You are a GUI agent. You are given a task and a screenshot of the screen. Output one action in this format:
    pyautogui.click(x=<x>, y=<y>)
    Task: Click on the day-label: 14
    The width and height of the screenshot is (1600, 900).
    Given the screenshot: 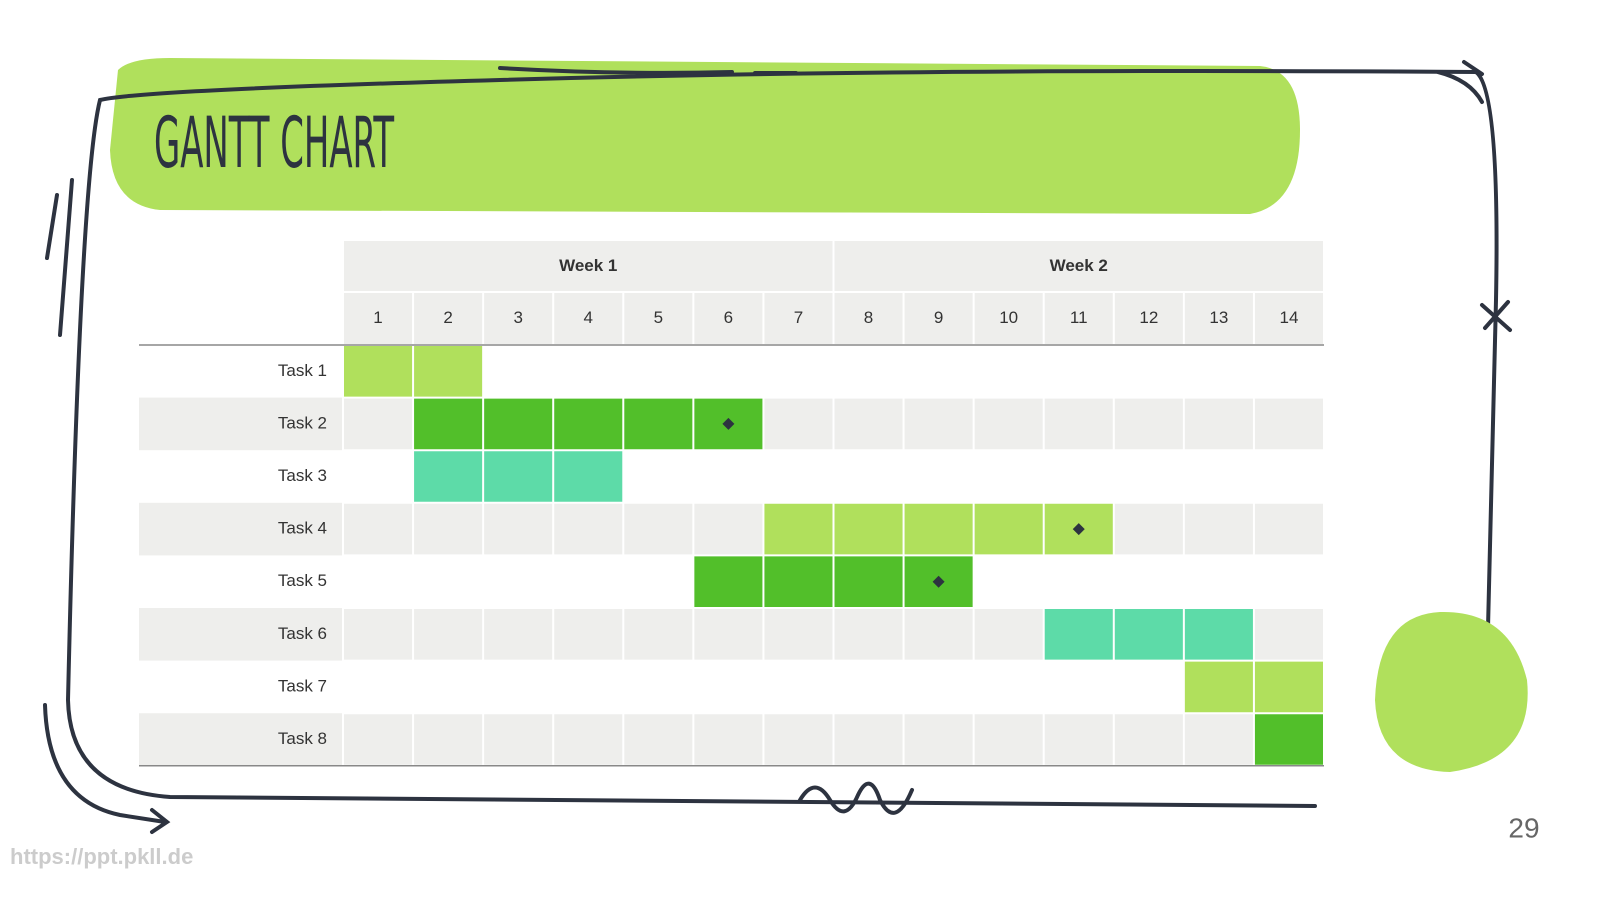 What is the action you would take?
    pyautogui.click(x=1289, y=317)
    